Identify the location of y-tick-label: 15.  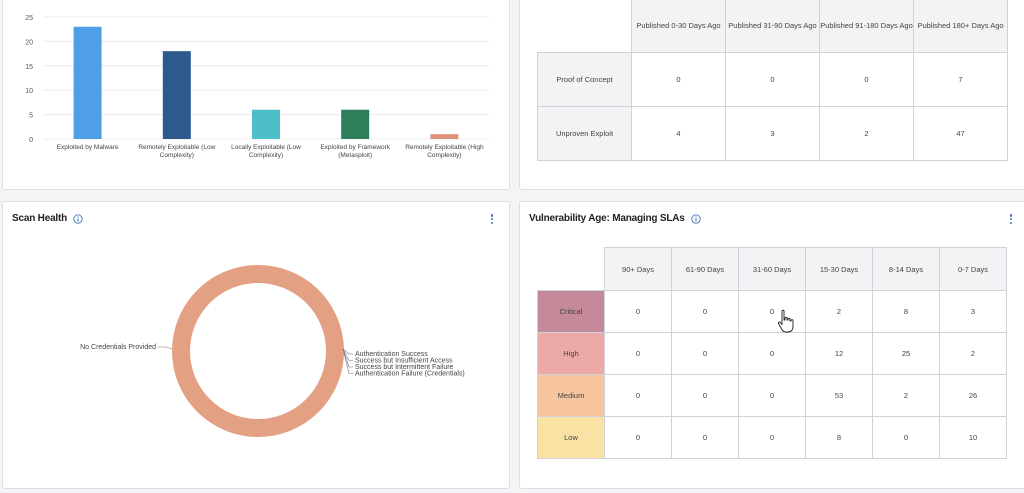
(29, 67).